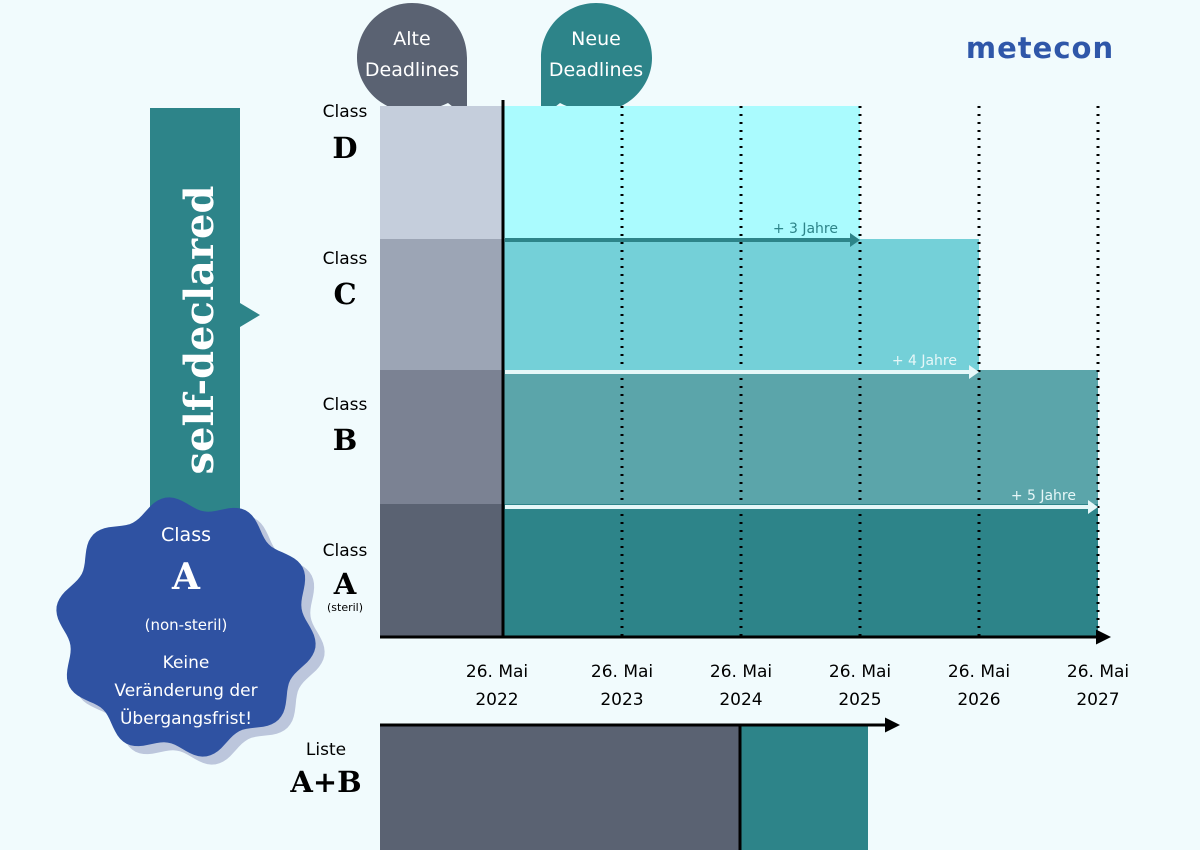 This screenshot has height=850, width=1200. Describe the element at coordinates (860, 672) in the screenshot. I see `timeline-date-2025: 26. Mai` at that location.